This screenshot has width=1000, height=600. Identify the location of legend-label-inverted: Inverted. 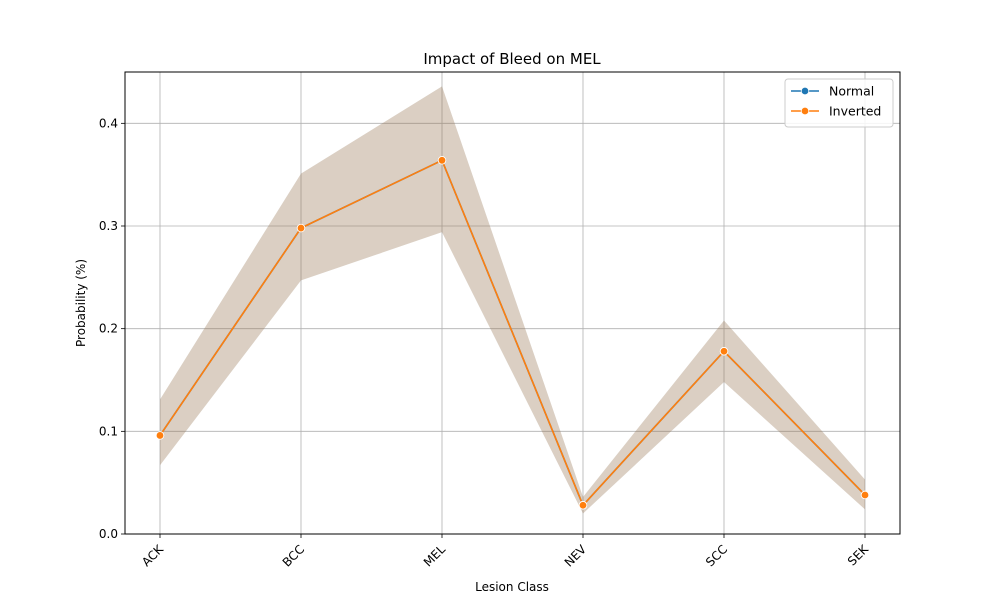
(855, 111).